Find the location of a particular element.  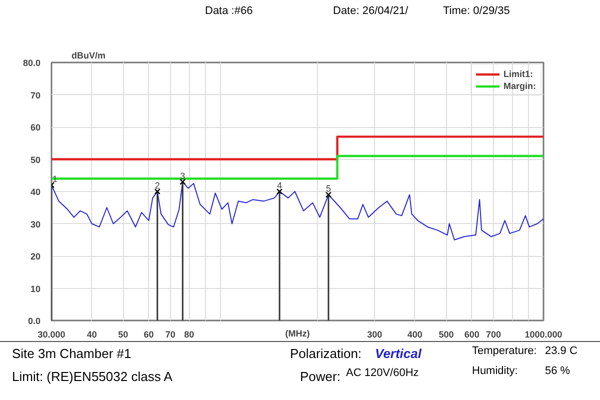

text: 56 % is located at coordinates (557, 371).